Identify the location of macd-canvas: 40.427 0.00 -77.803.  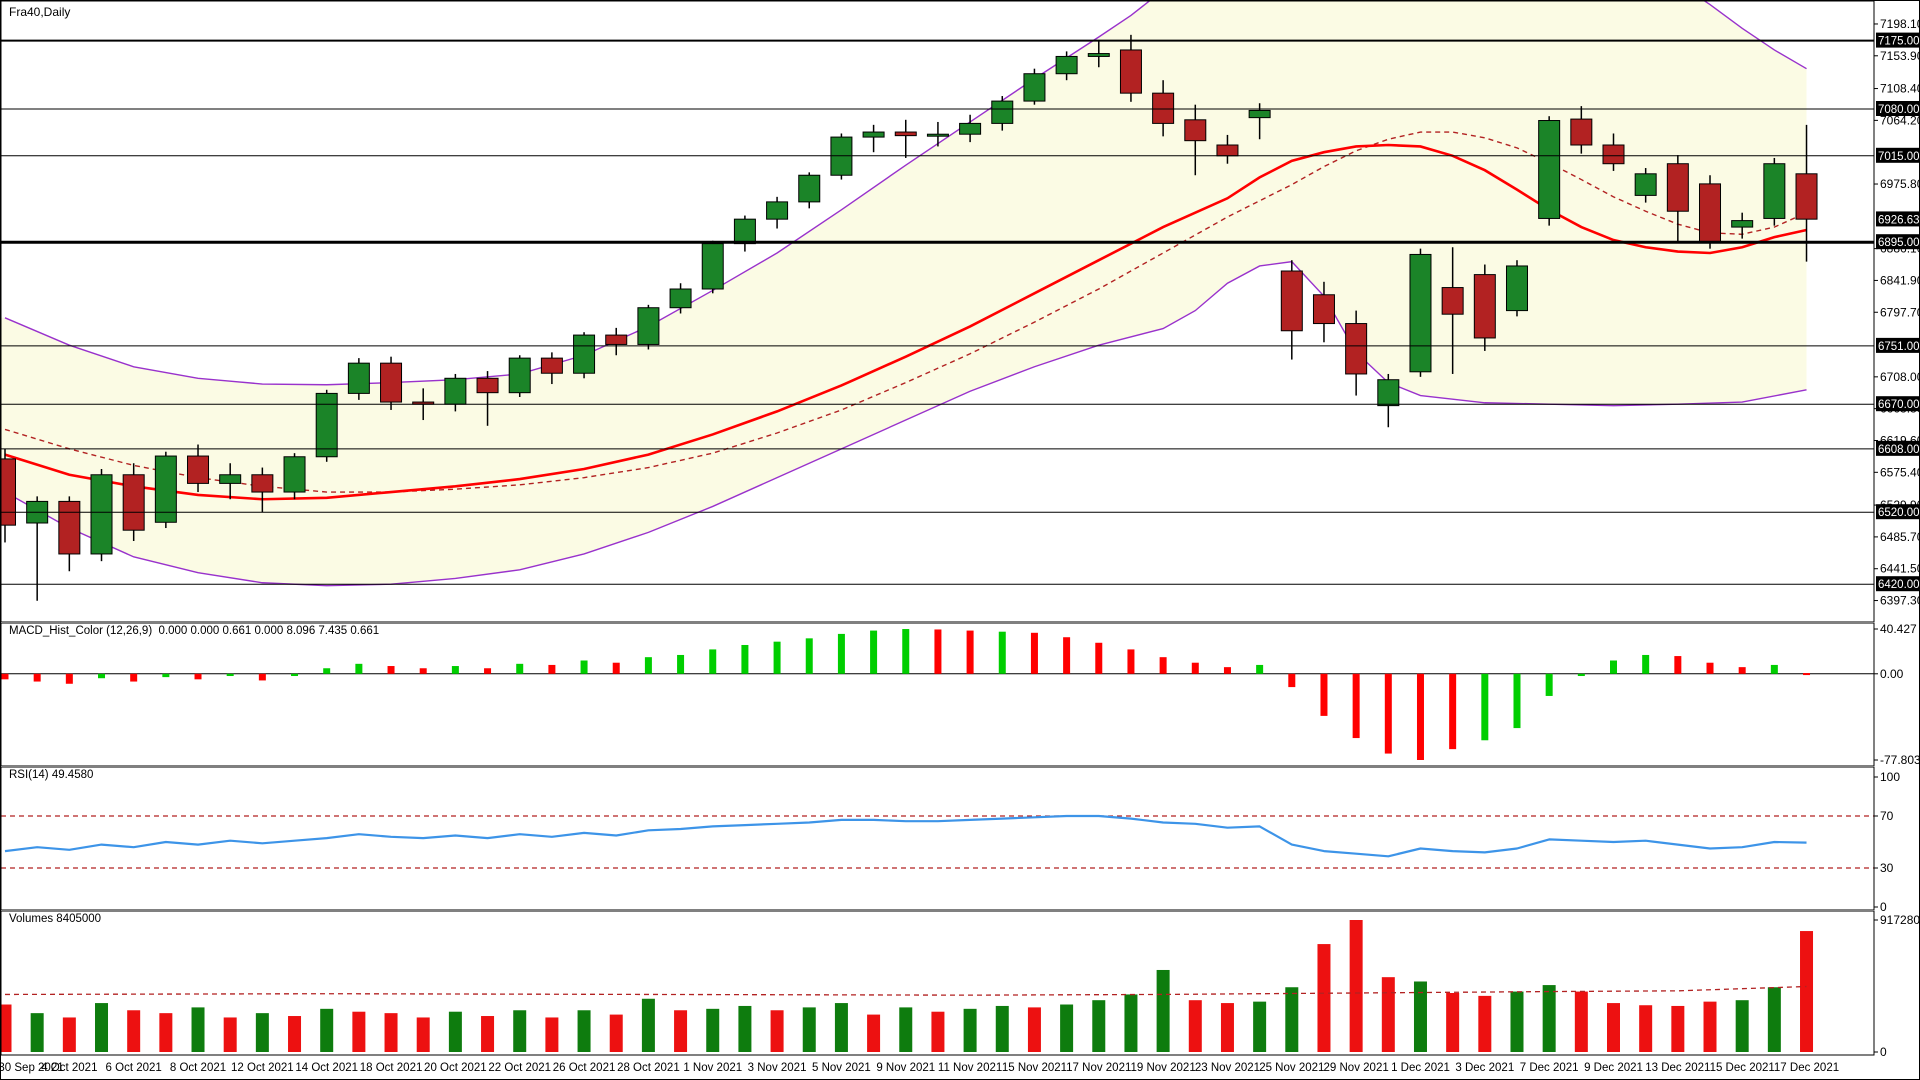
(960, 695).